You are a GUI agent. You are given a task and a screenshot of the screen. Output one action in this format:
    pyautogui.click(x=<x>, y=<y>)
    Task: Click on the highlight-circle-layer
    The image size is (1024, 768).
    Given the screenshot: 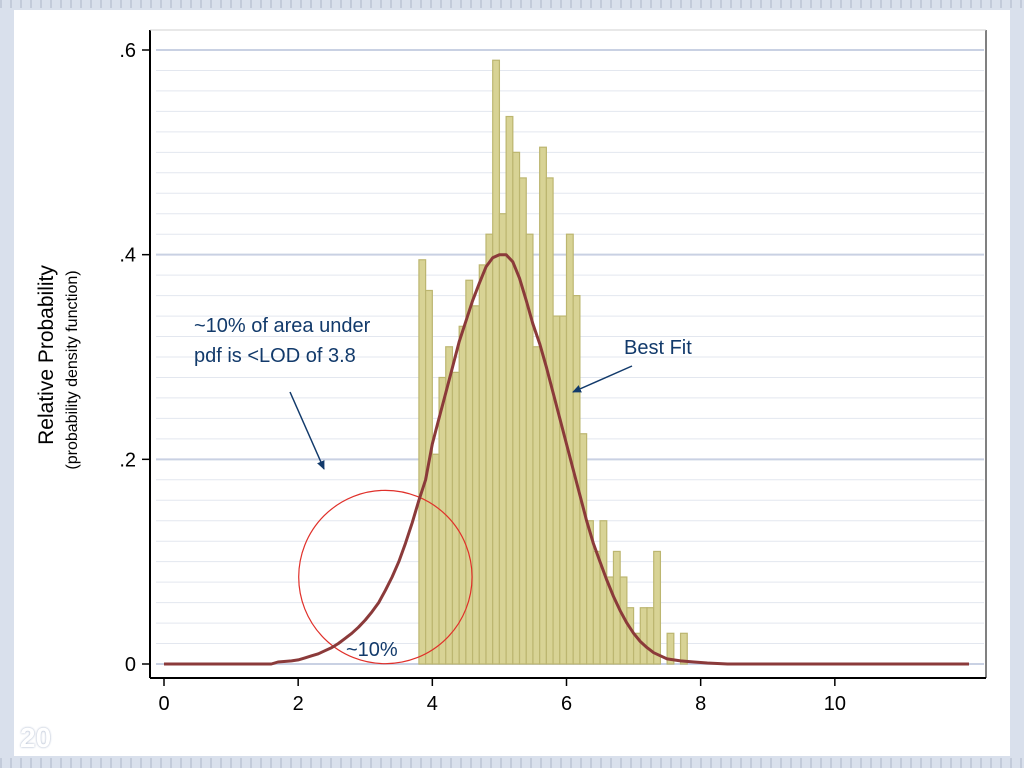 What is the action you would take?
    pyautogui.click(x=385, y=577)
    